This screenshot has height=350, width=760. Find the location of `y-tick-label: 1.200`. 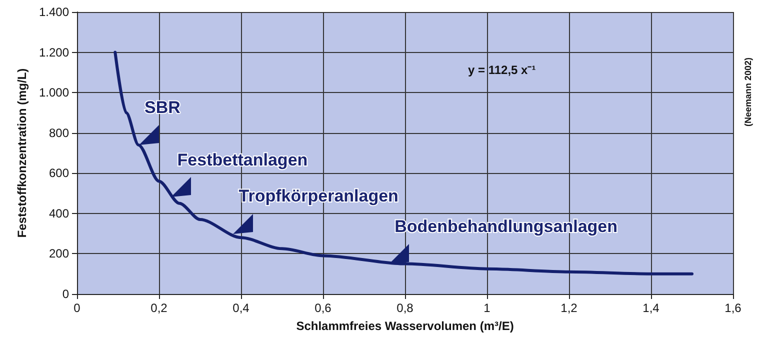

y-tick-label: 1.200 is located at coordinates (54, 52).